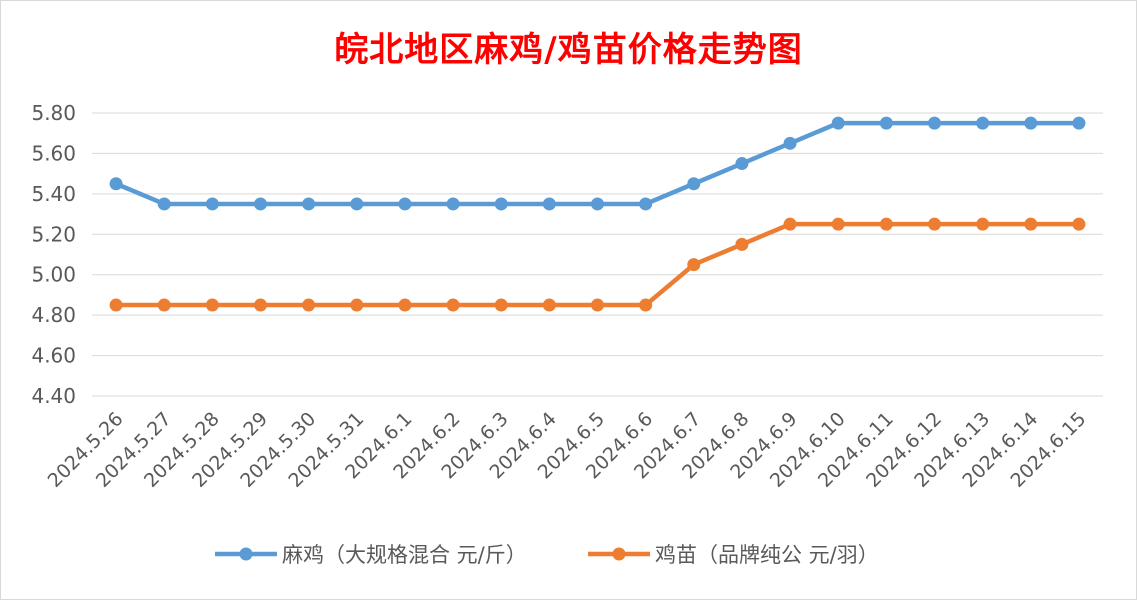 The width and height of the screenshot is (1137, 600). Describe the element at coordinates (53, 315) in the screenshot. I see `y-tick-label: 4.80` at that location.